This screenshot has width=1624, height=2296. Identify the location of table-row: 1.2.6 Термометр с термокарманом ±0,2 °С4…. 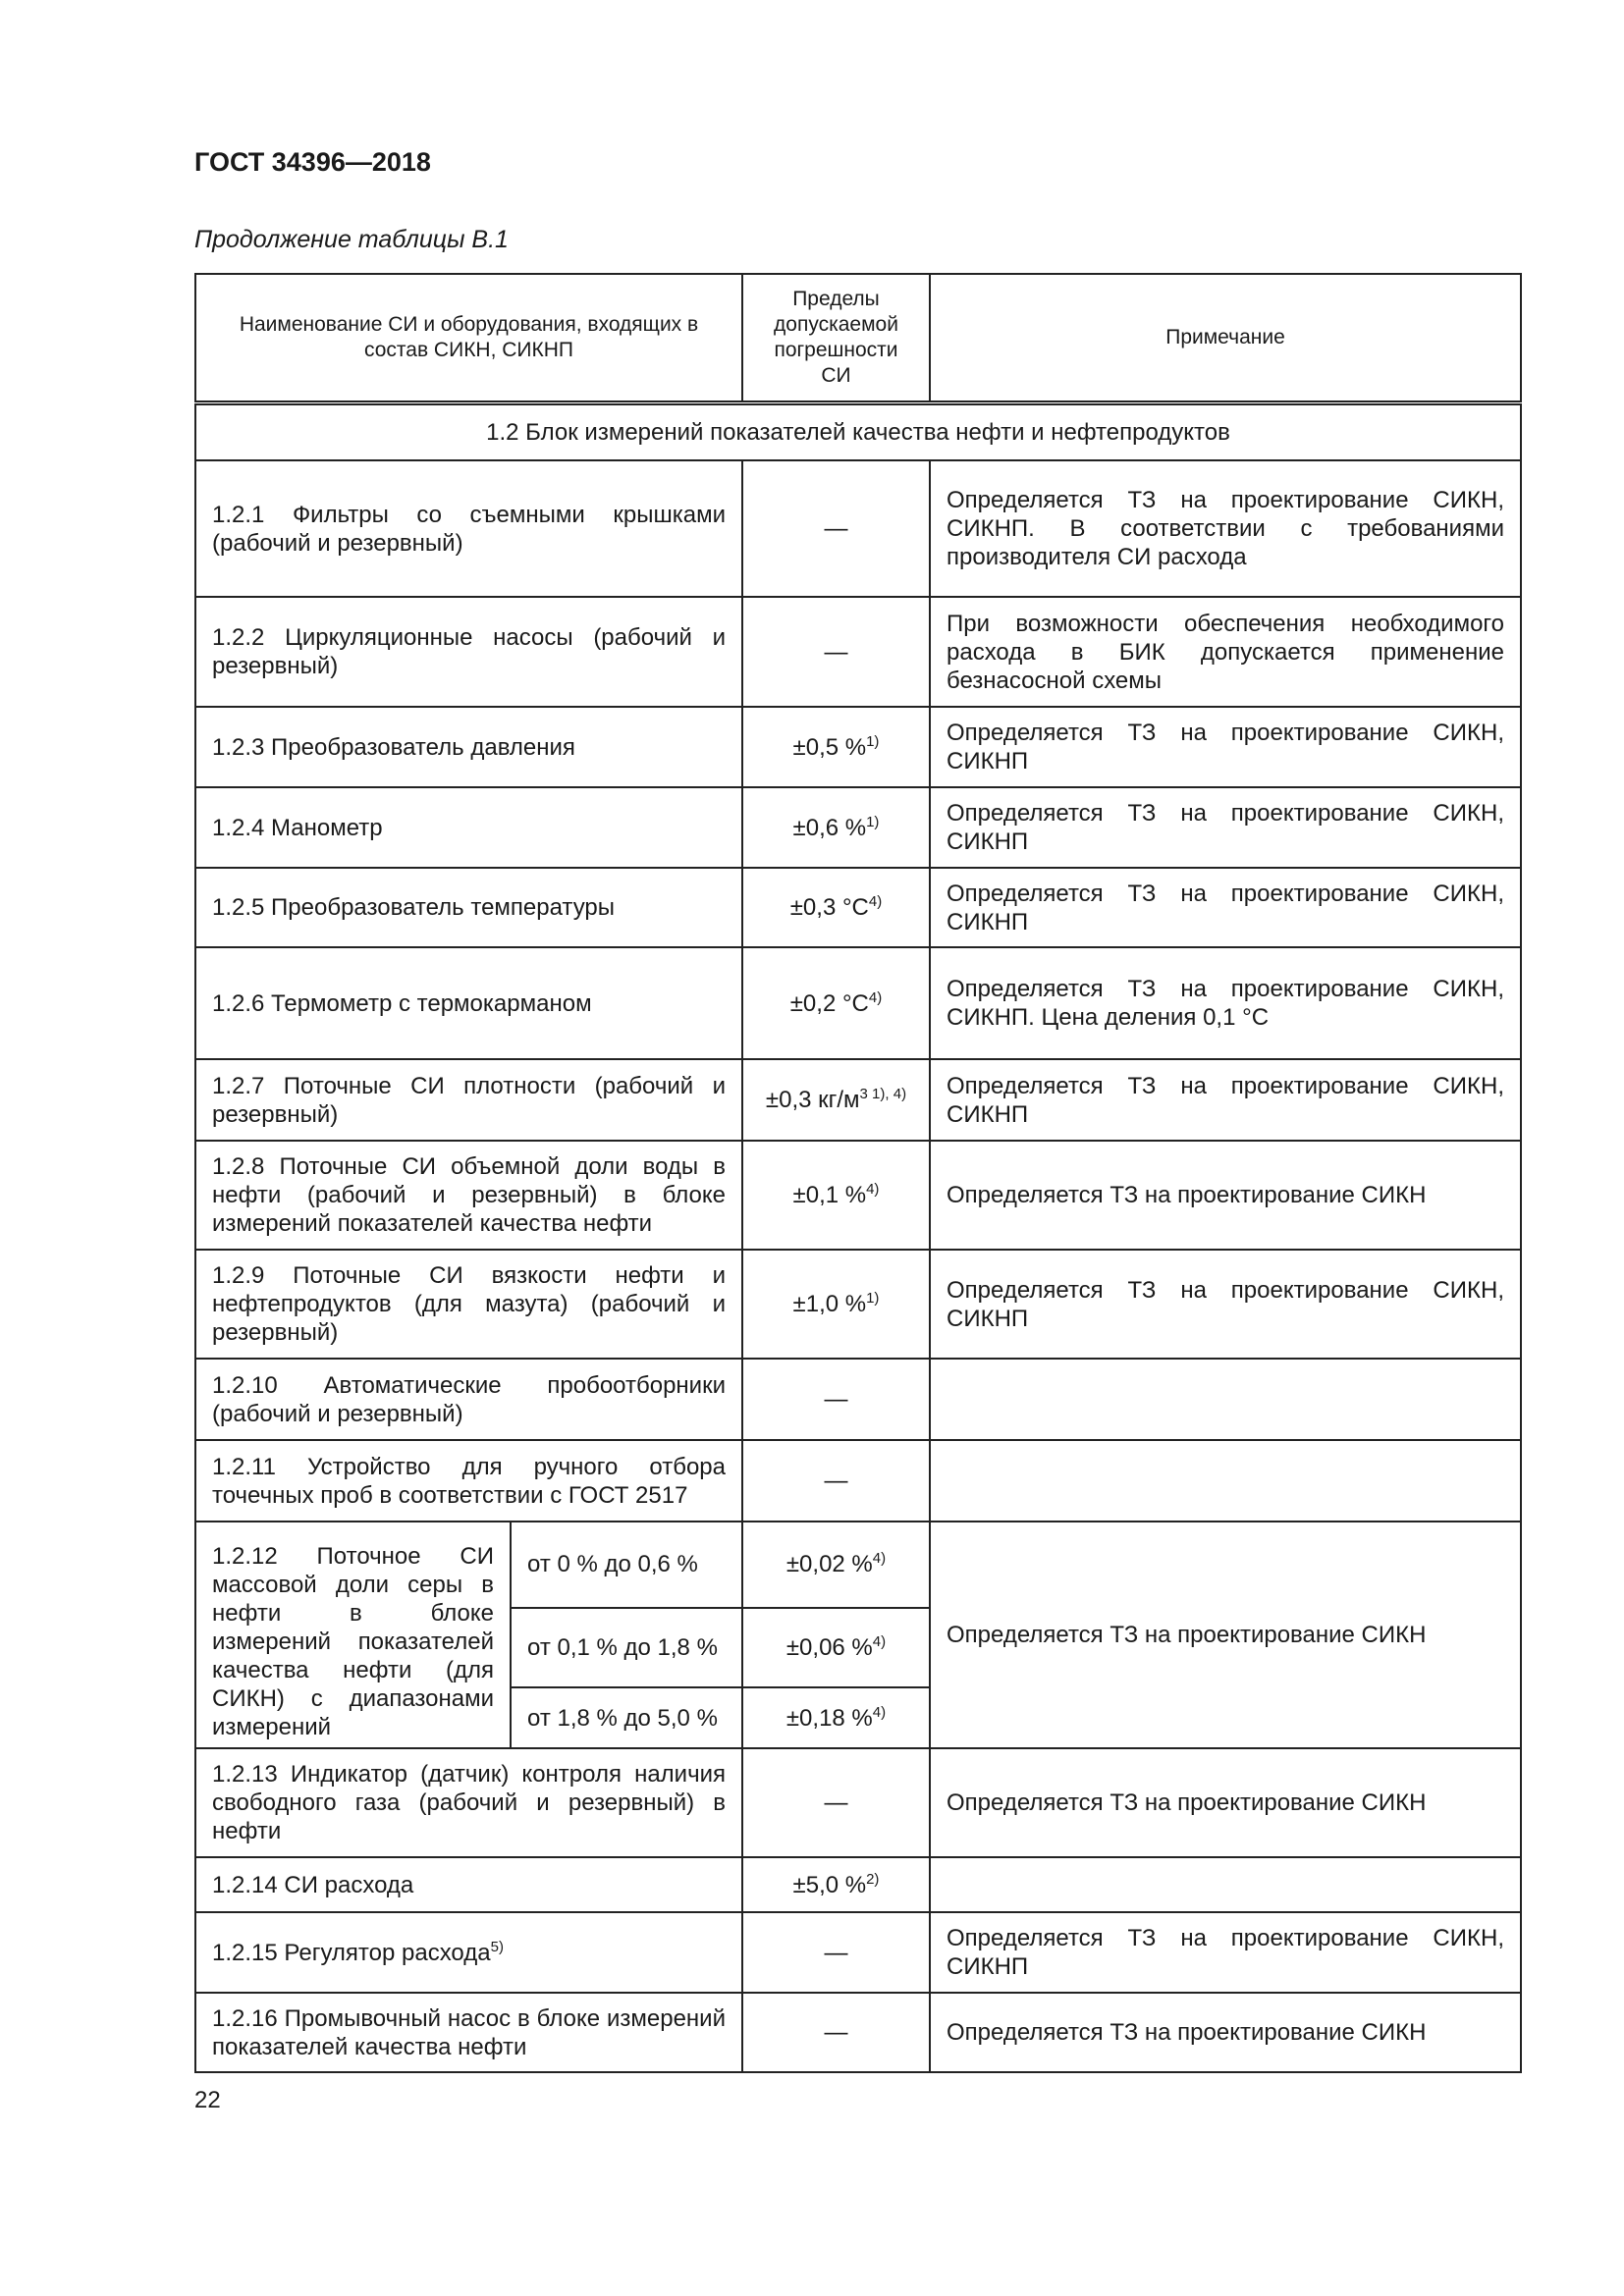
(858, 1003).